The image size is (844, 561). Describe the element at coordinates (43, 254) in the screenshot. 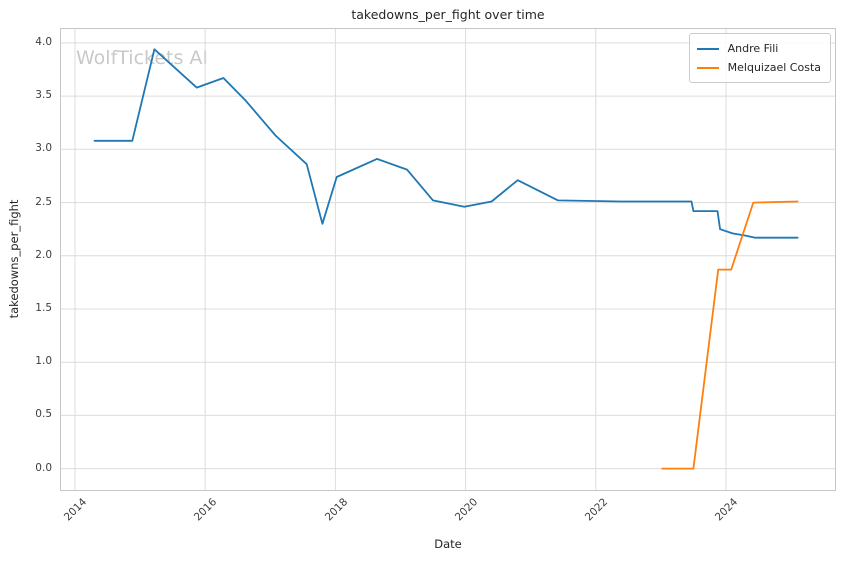

I see `y-tick-label: 2.0` at that location.